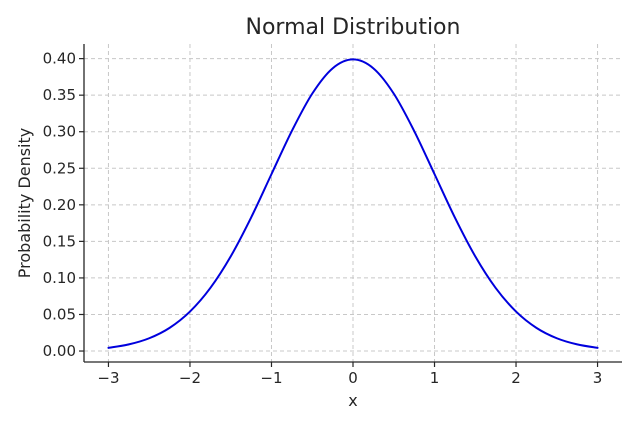  Describe the element at coordinates (353, 378) in the screenshot. I see `x-tick-label: 0` at that location.